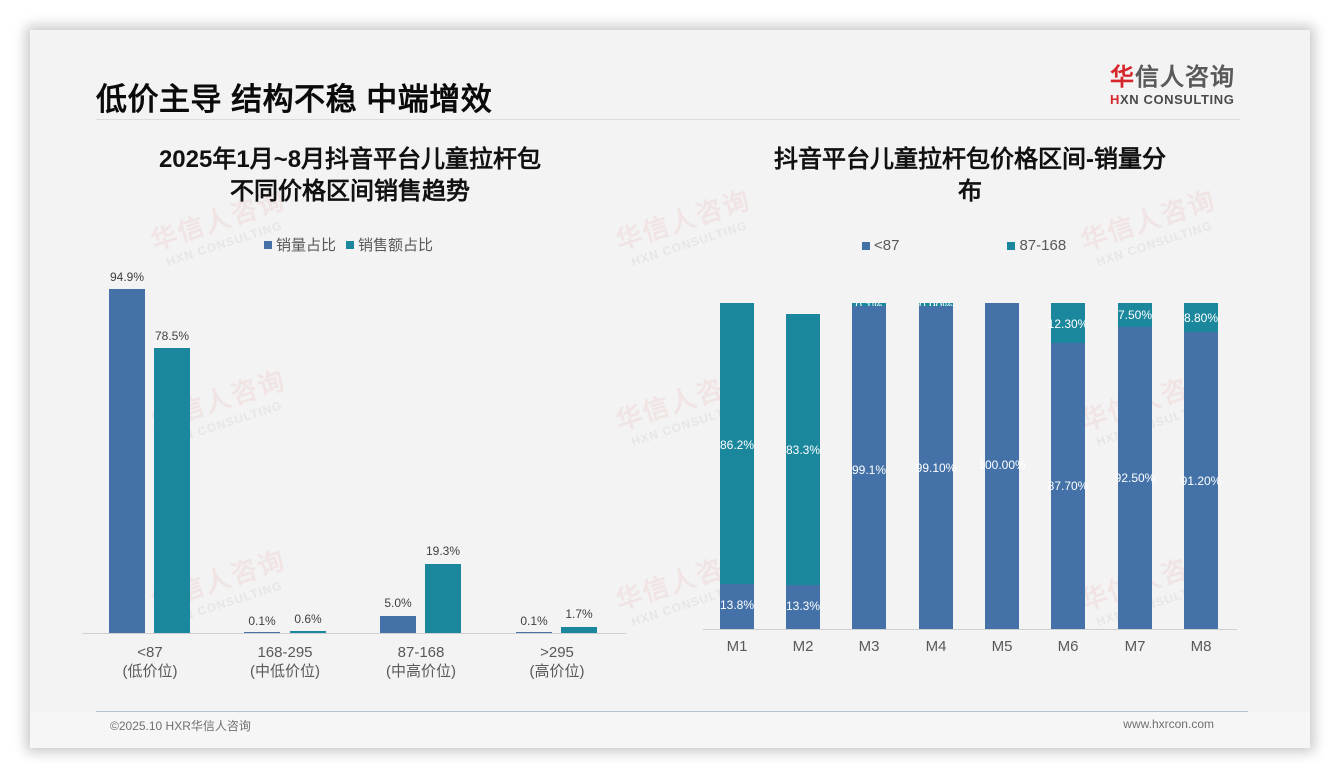  I want to click on footer-divider, so click(672, 711).